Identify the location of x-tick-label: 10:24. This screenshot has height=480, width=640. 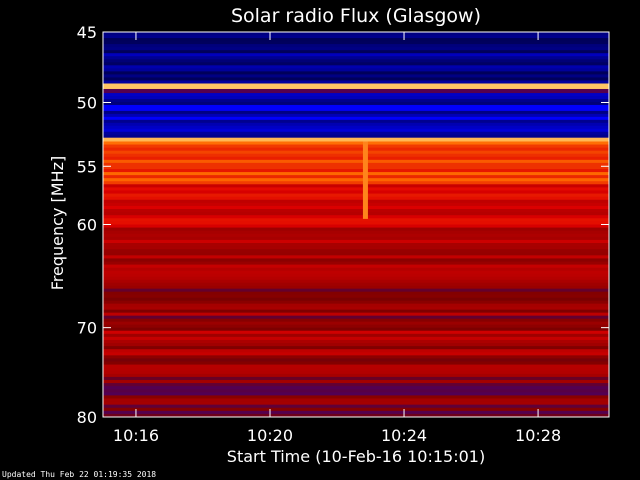
(404, 435).